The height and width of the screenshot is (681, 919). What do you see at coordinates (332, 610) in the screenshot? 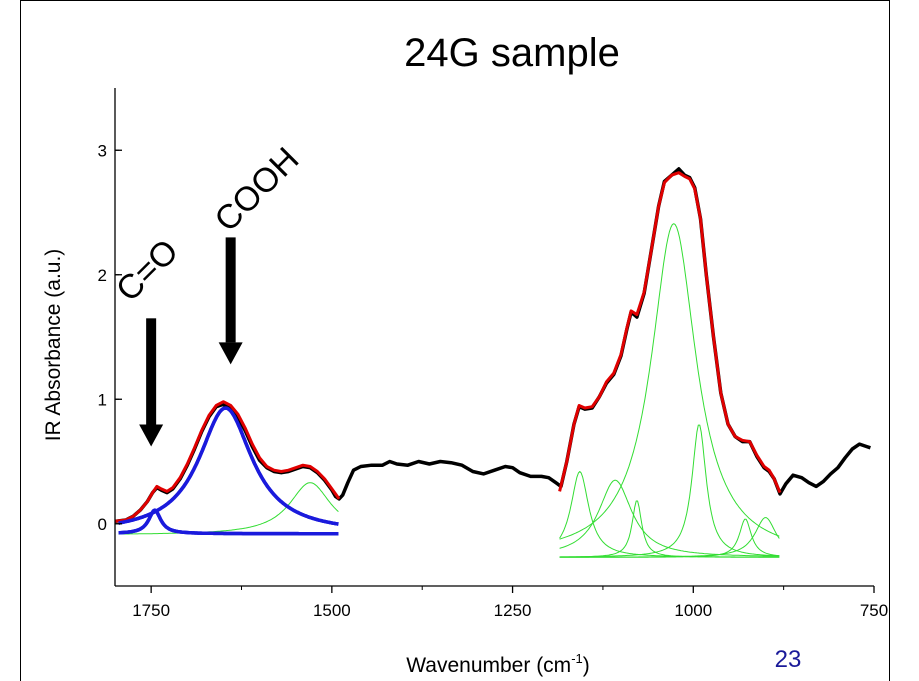
I see `x-tick-label: 1500` at bounding box center [332, 610].